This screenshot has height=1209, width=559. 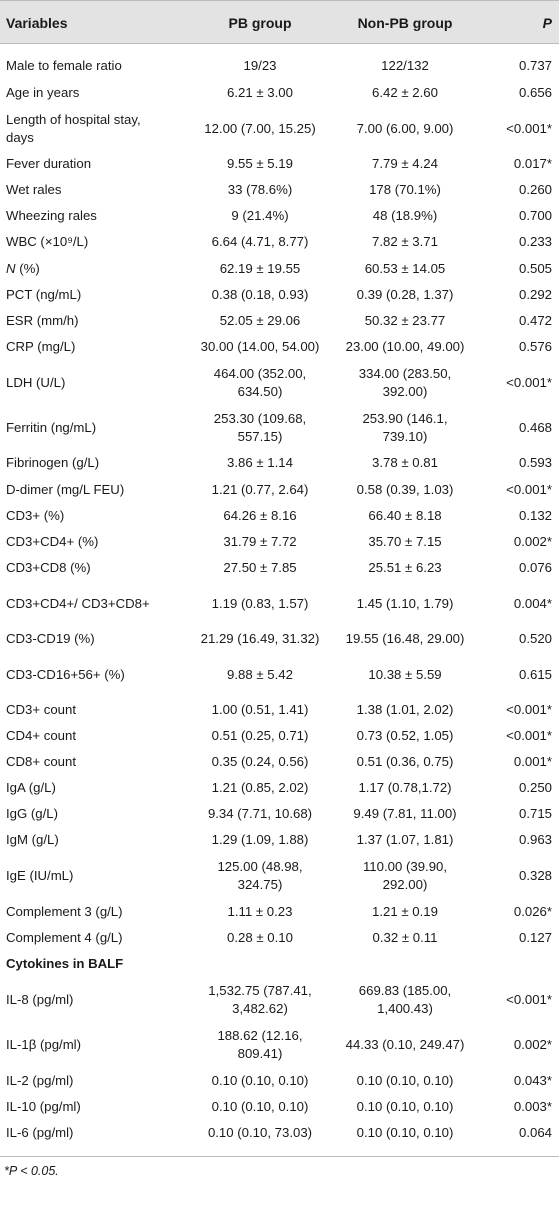 I want to click on p-value-cell: 0.472, so click(x=519, y=321).